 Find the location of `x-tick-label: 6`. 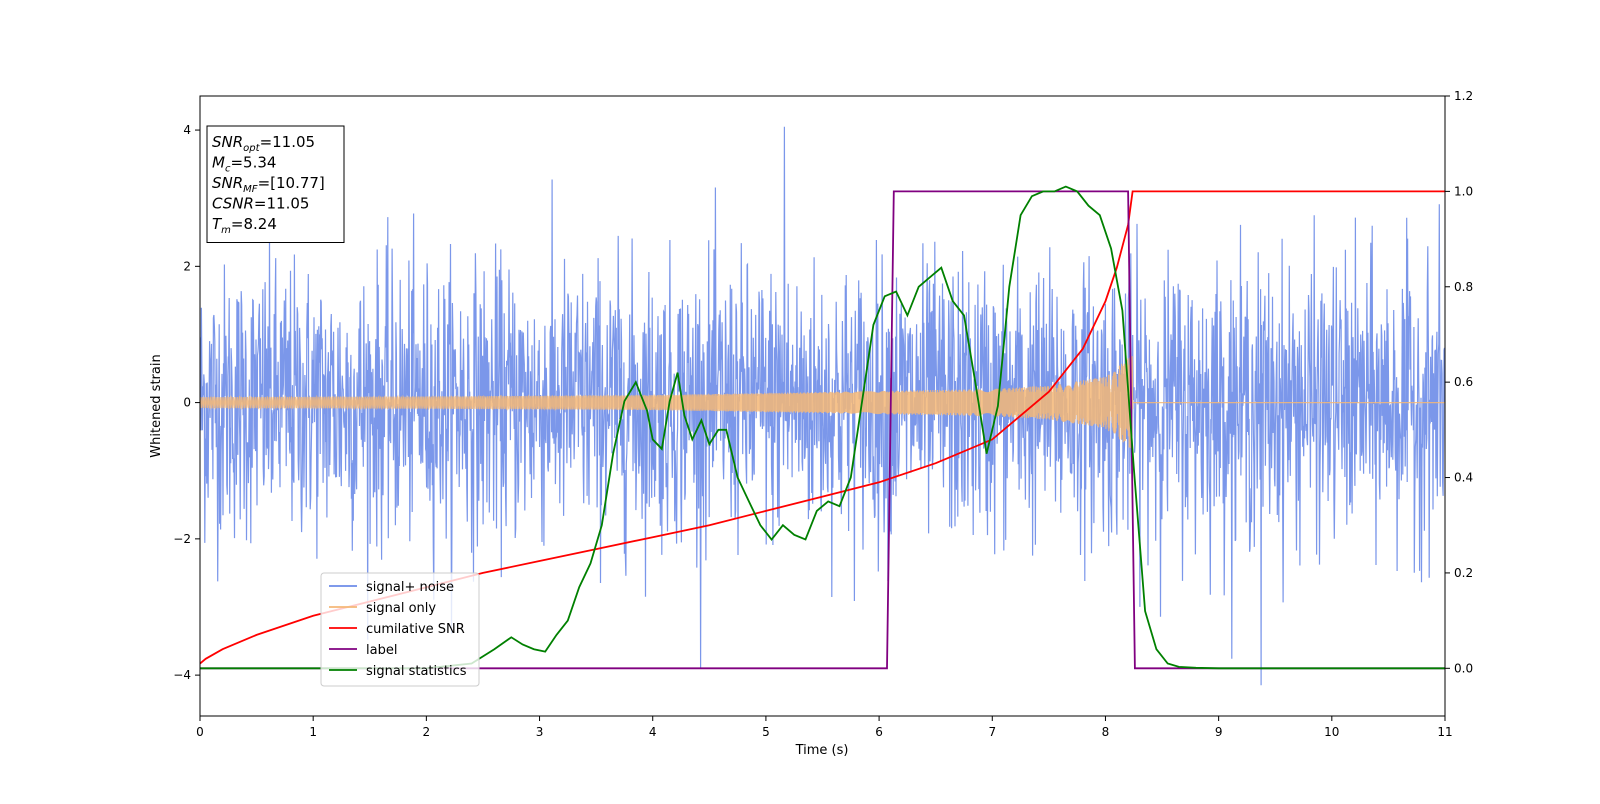

x-tick-label: 6 is located at coordinates (879, 732).